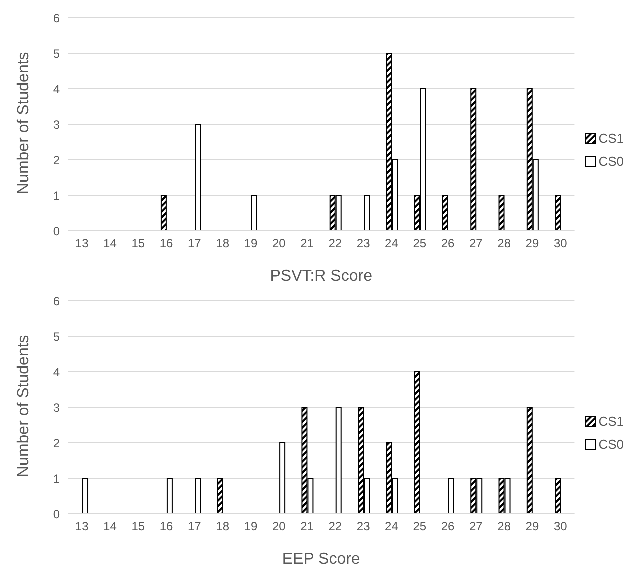 The image size is (642, 582). I want to click on x-axis-title: EEP Score, so click(321, 559).